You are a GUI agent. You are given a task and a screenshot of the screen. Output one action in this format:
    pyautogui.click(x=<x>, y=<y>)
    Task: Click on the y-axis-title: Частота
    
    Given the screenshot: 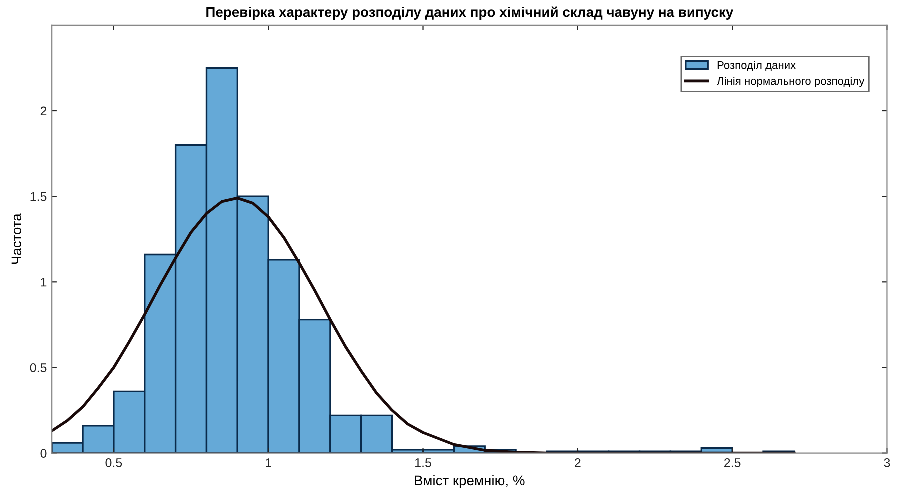 What is the action you would take?
    pyautogui.click(x=17, y=239)
    